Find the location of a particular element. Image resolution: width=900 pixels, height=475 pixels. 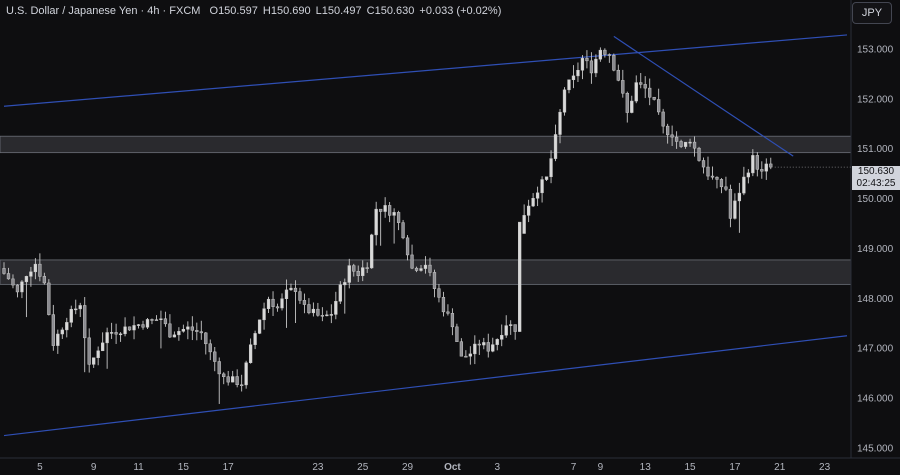

time-tick-label: 9 is located at coordinates (601, 467).